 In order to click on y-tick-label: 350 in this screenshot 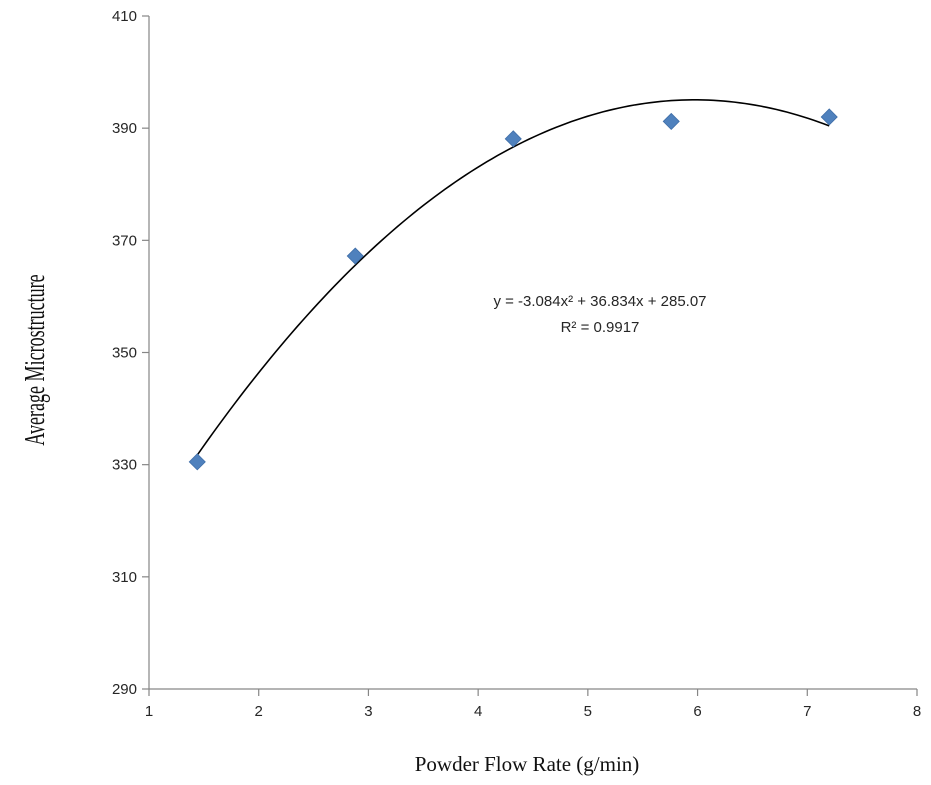, I will do `click(124, 353)`.